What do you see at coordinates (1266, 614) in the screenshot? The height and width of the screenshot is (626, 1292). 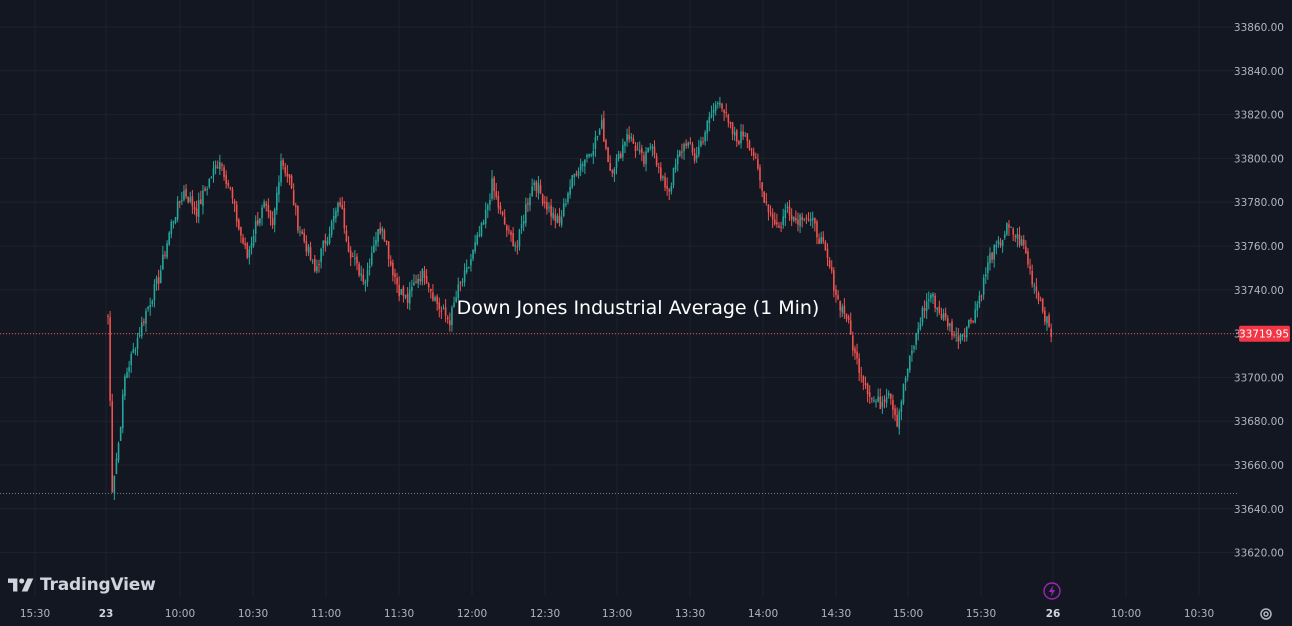 I see `gear-icon` at bounding box center [1266, 614].